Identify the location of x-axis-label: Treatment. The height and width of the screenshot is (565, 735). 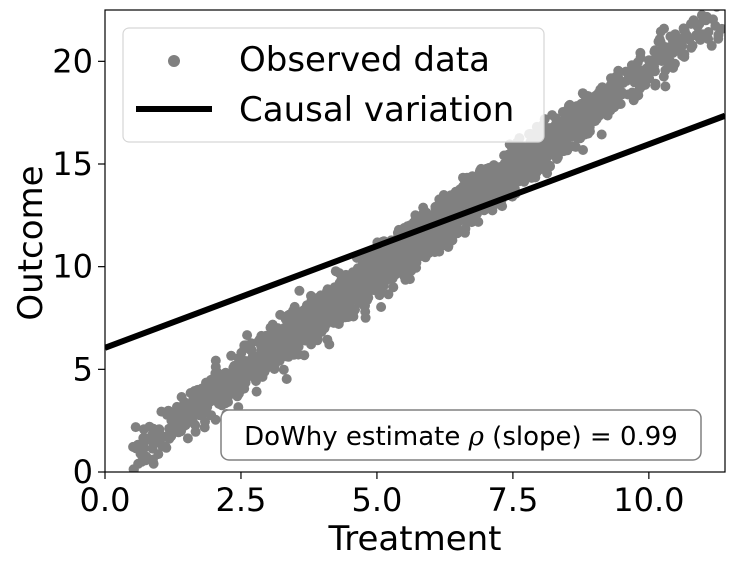
(414, 539).